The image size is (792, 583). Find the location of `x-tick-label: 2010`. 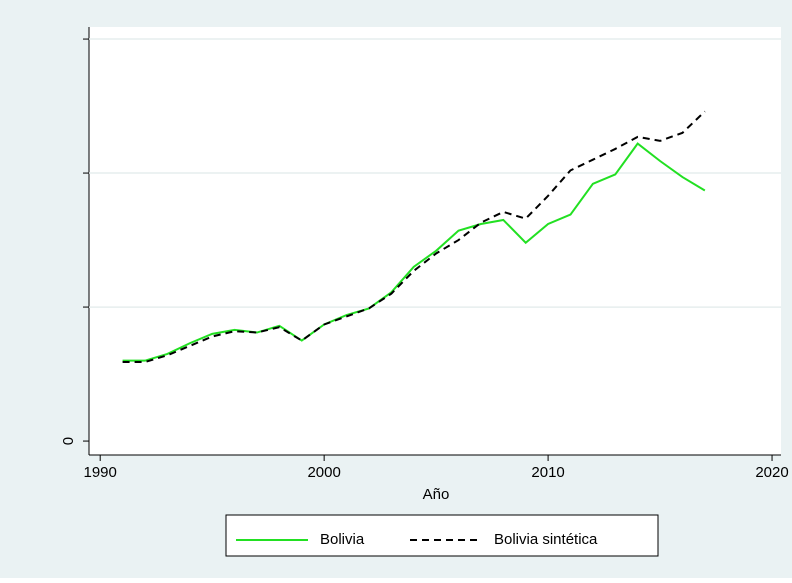

x-tick-label: 2010 is located at coordinates (547, 472).